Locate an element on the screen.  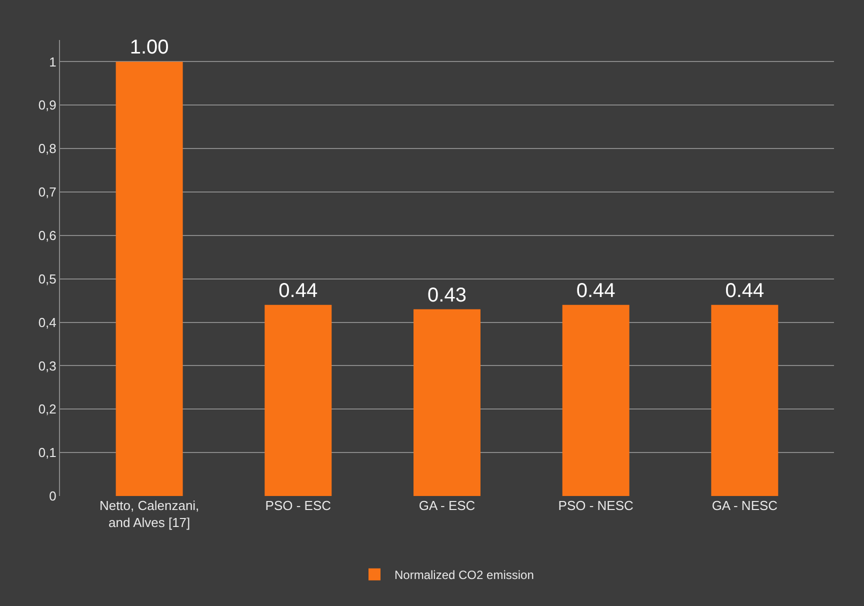
y-tick-label: 0,7 is located at coordinates (47, 192).